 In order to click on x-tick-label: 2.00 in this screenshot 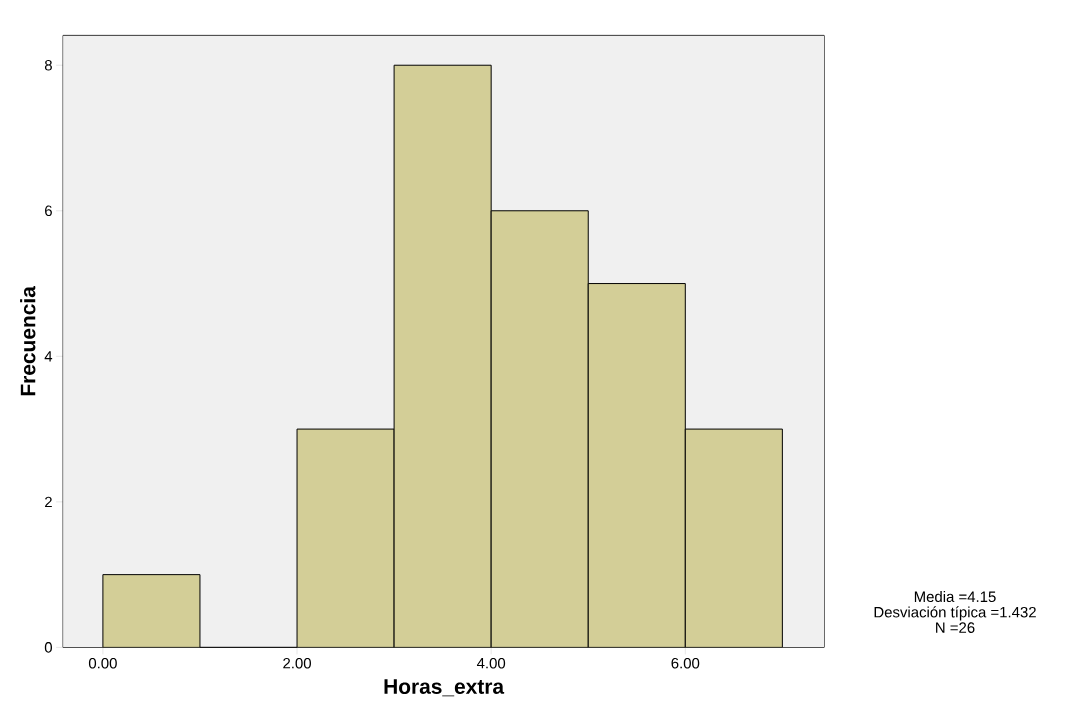, I will do `click(297, 663)`.